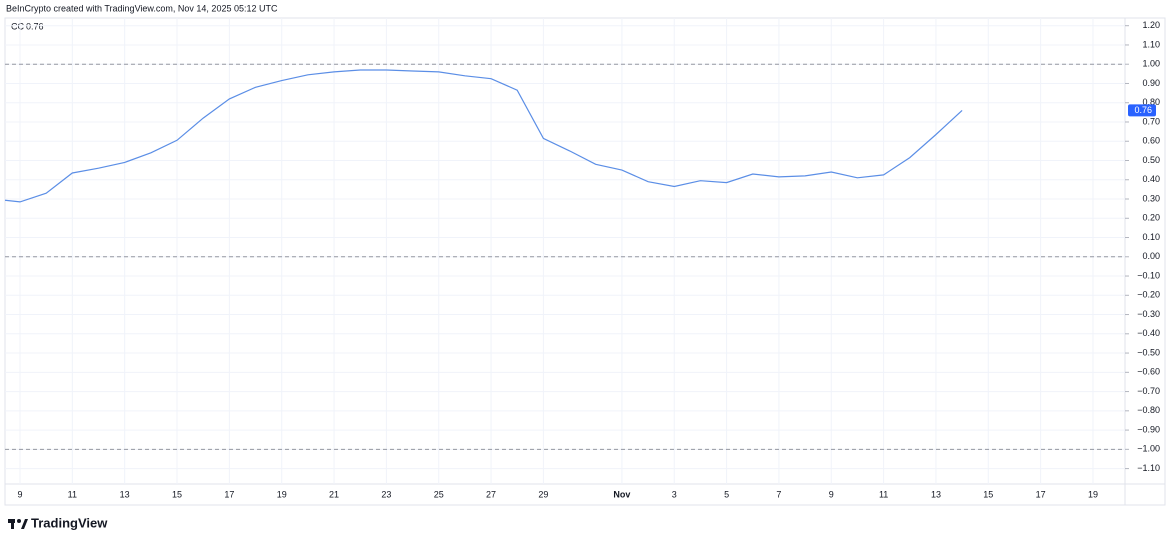 This screenshot has height=544, width=1170. I want to click on x-tick-label: 7, so click(778, 494).